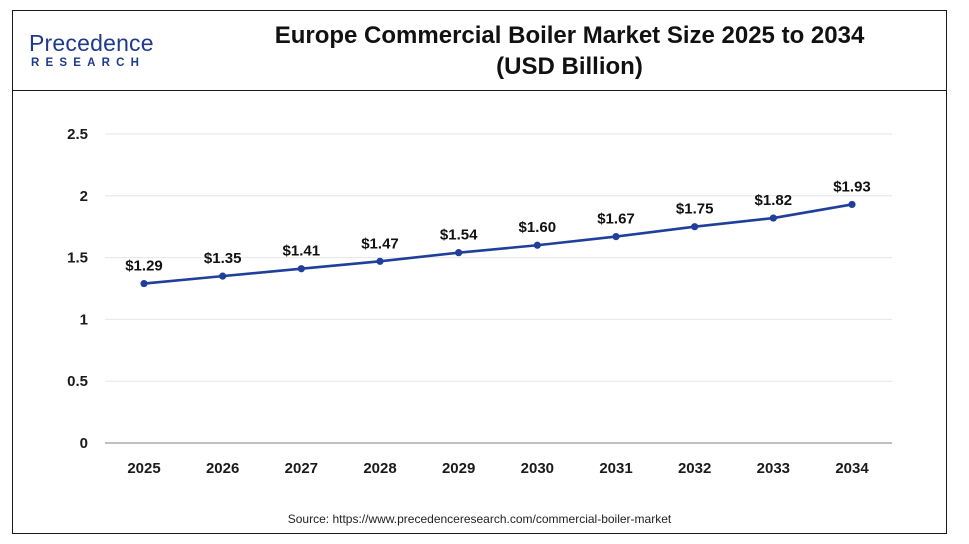 The width and height of the screenshot is (969, 544). Describe the element at coordinates (143, 468) in the screenshot. I see `x-tick-label: 2025` at that location.